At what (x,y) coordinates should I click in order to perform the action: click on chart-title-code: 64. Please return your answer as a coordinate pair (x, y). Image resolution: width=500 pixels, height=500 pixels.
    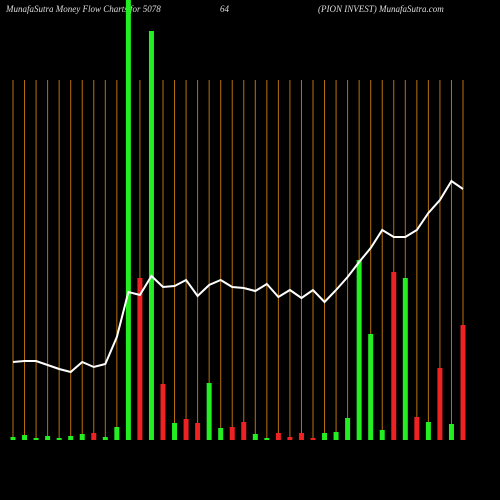
    Looking at the image, I should click on (225, 9).